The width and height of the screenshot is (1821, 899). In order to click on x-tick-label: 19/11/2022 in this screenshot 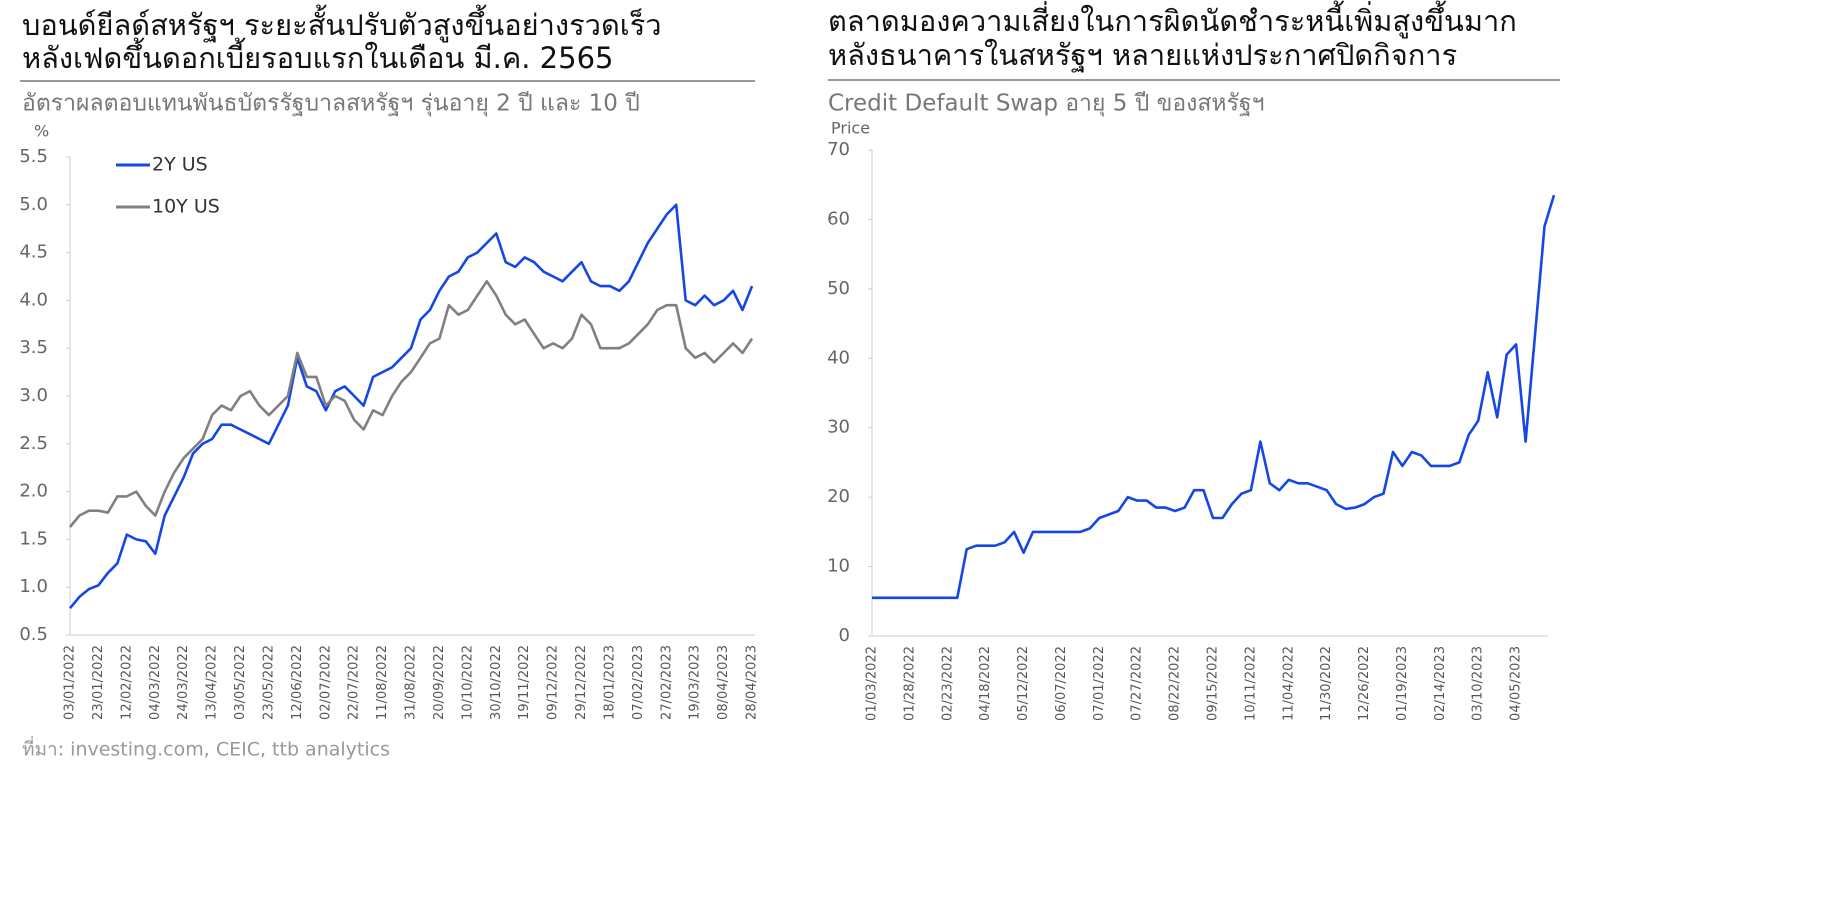, I will do `click(524, 682)`.